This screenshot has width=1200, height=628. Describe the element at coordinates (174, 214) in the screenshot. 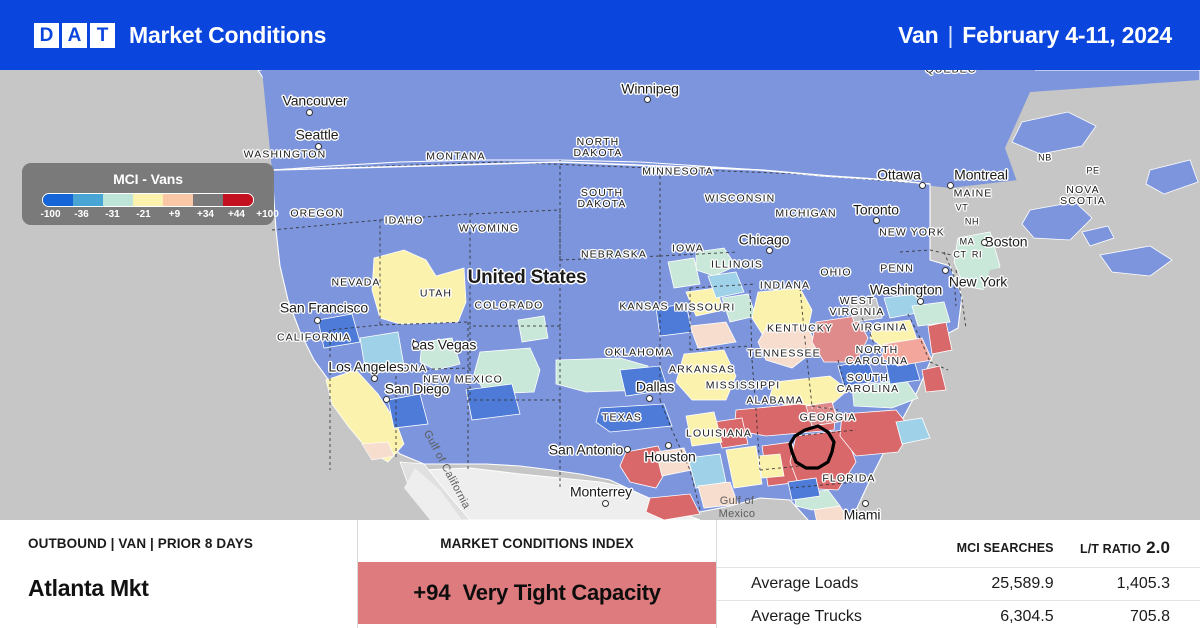

I see `legend-tick-4: +9` at that location.